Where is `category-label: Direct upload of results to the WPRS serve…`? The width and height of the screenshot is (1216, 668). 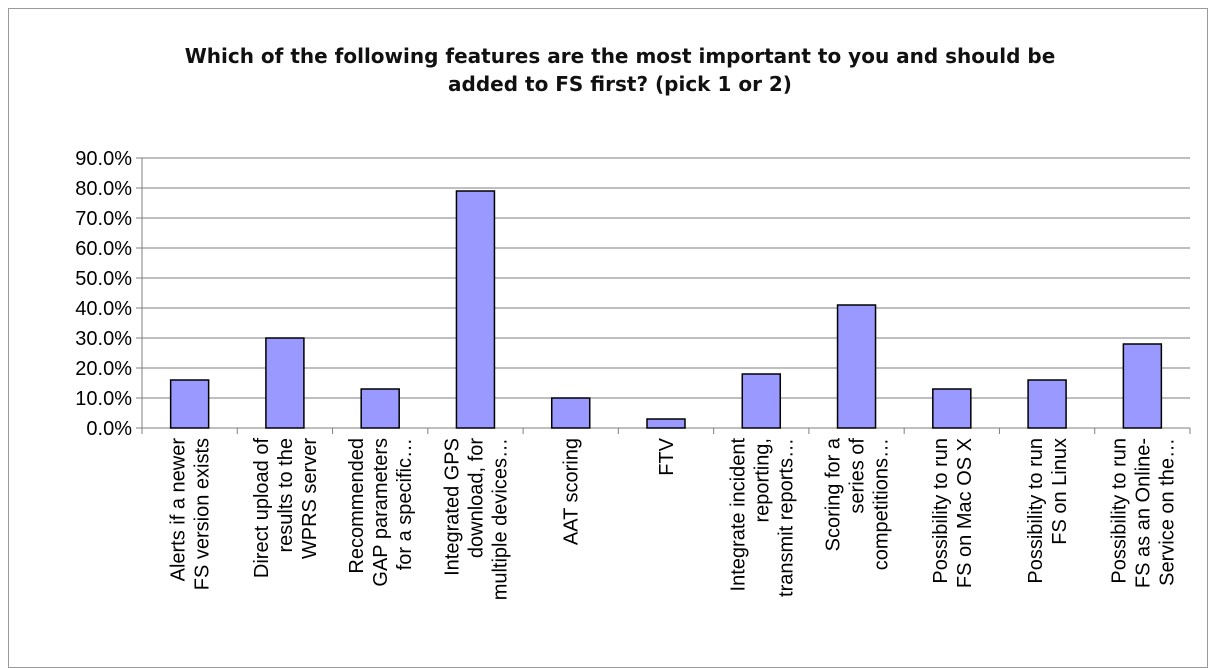
category-label: Direct upload of results to the WPRS serve… is located at coordinates (286, 508).